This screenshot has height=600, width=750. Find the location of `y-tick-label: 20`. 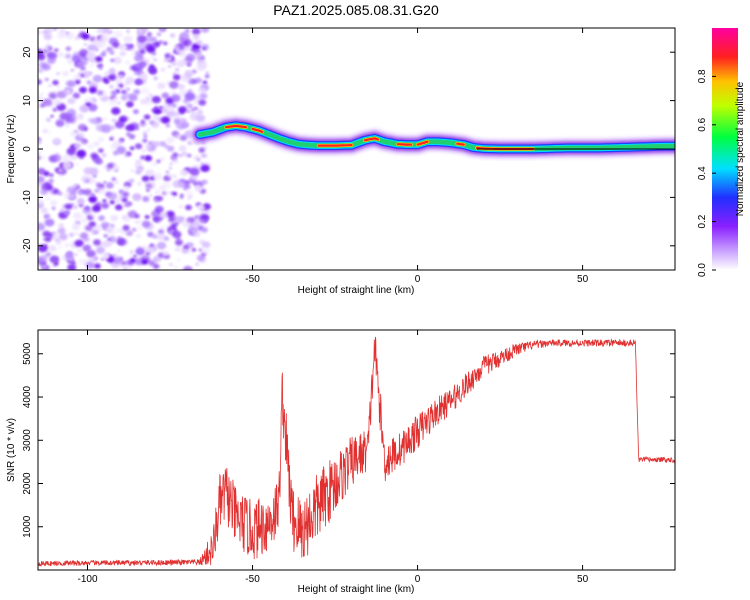

y-tick-label: 20 is located at coordinates (27, 52).